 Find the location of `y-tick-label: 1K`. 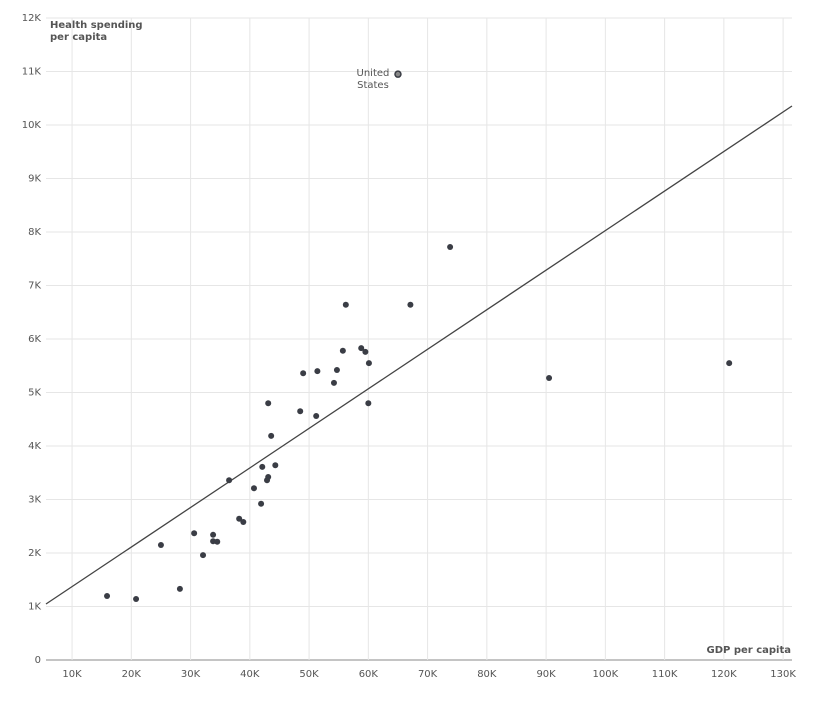

y-tick-label: 1K is located at coordinates (34, 607).